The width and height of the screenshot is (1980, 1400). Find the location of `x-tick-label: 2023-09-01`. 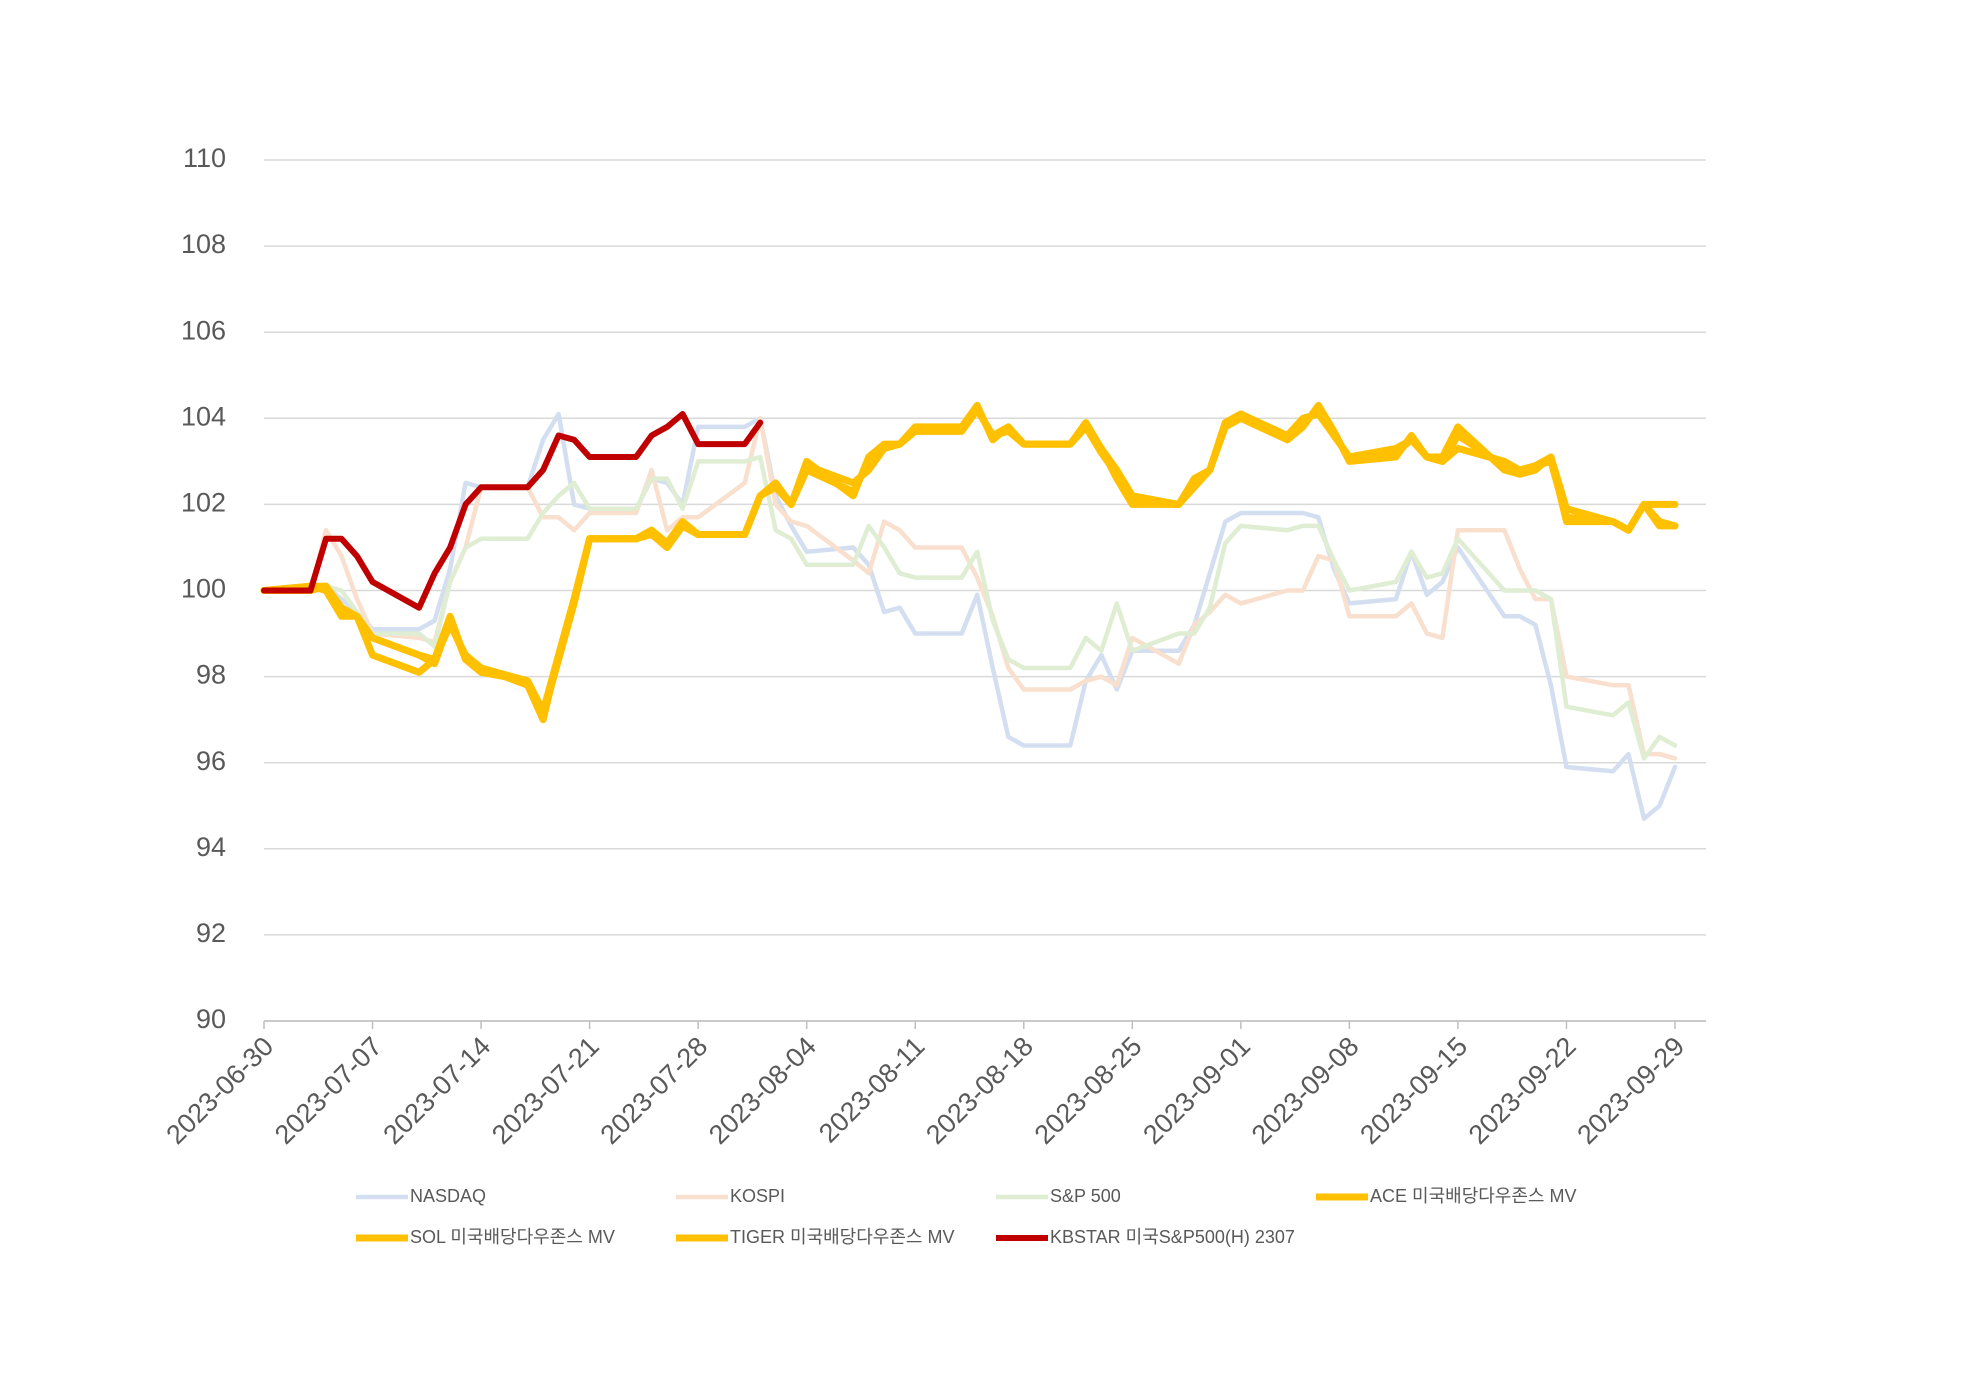

x-tick-label: 2023-09-01 is located at coordinates (1196, 1090).